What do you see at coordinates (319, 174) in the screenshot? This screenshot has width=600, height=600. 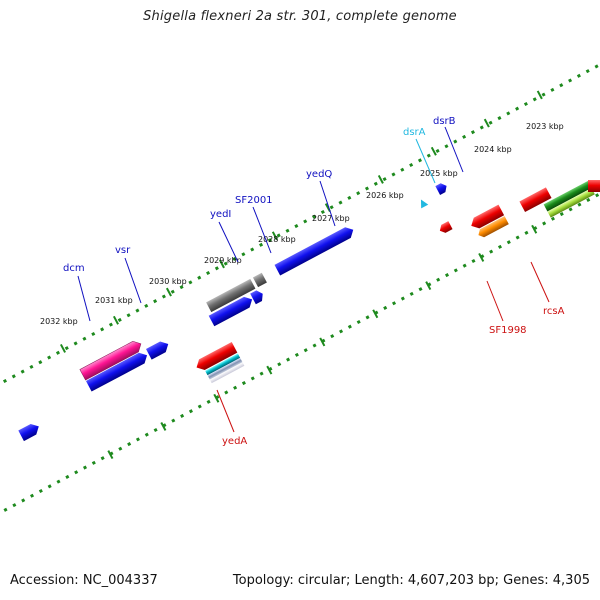 I see `label-yedQ: yedQ` at bounding box center [319, 174].